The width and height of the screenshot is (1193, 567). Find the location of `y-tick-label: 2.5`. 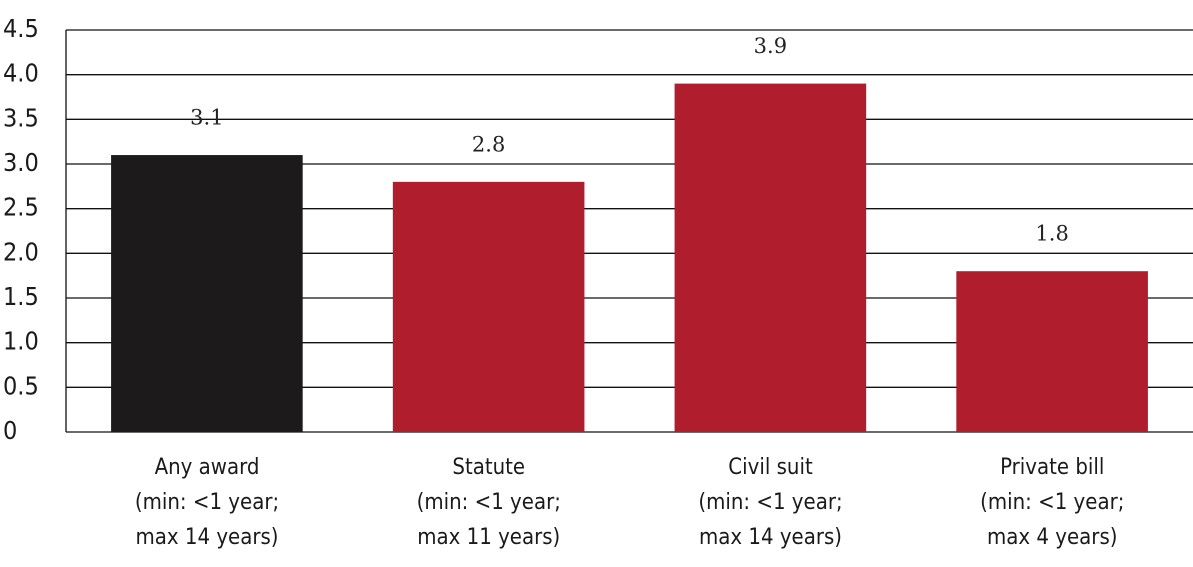

y-tick-label: 2.5 is located at coordinates (21, 207).